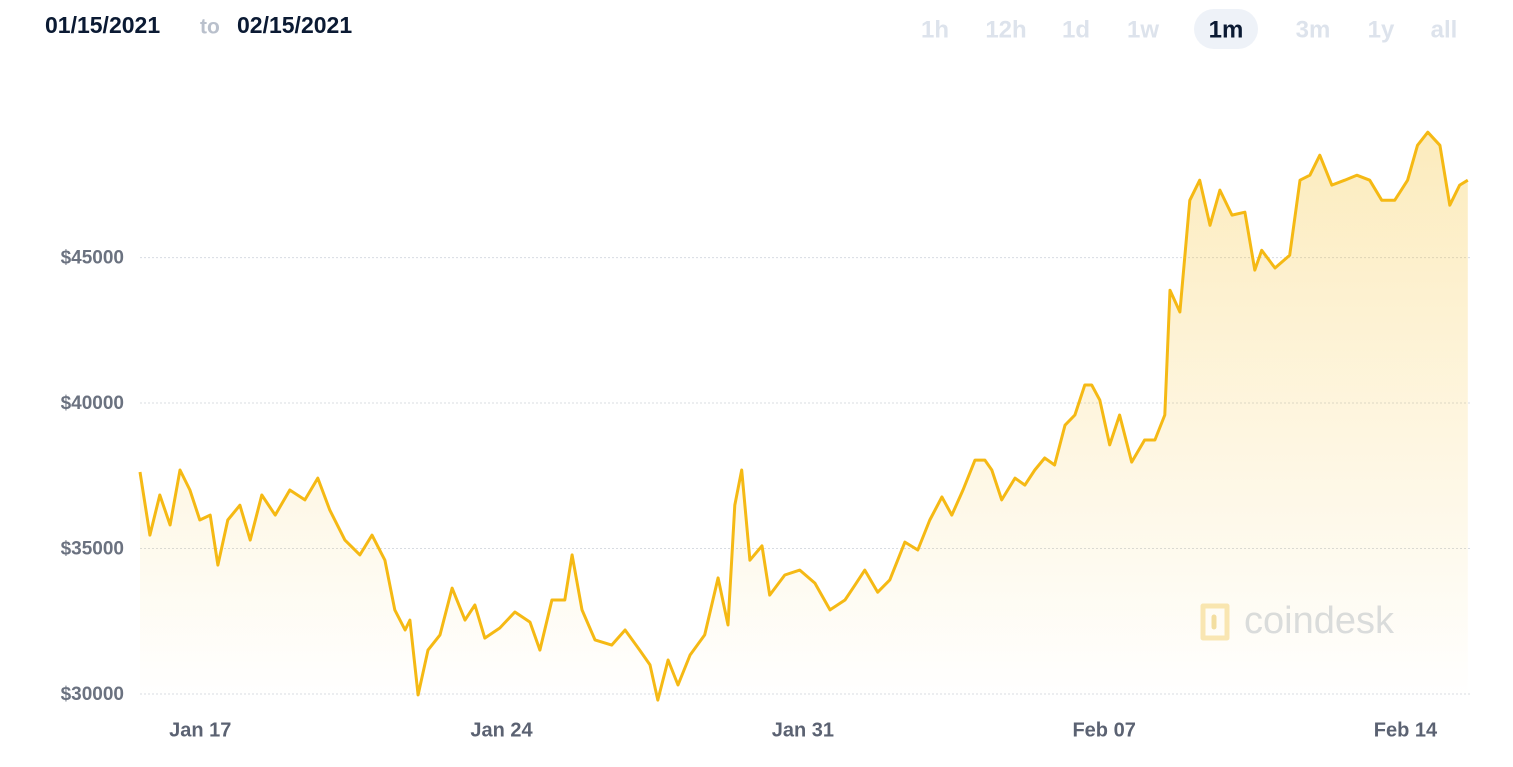 The height and width of the screenshot is (767, 1513). What do you see at coordinates (1103, 730) in the screenshot?
I see `x-tick-label: Feb 07` at bounding box center [1103, 730].